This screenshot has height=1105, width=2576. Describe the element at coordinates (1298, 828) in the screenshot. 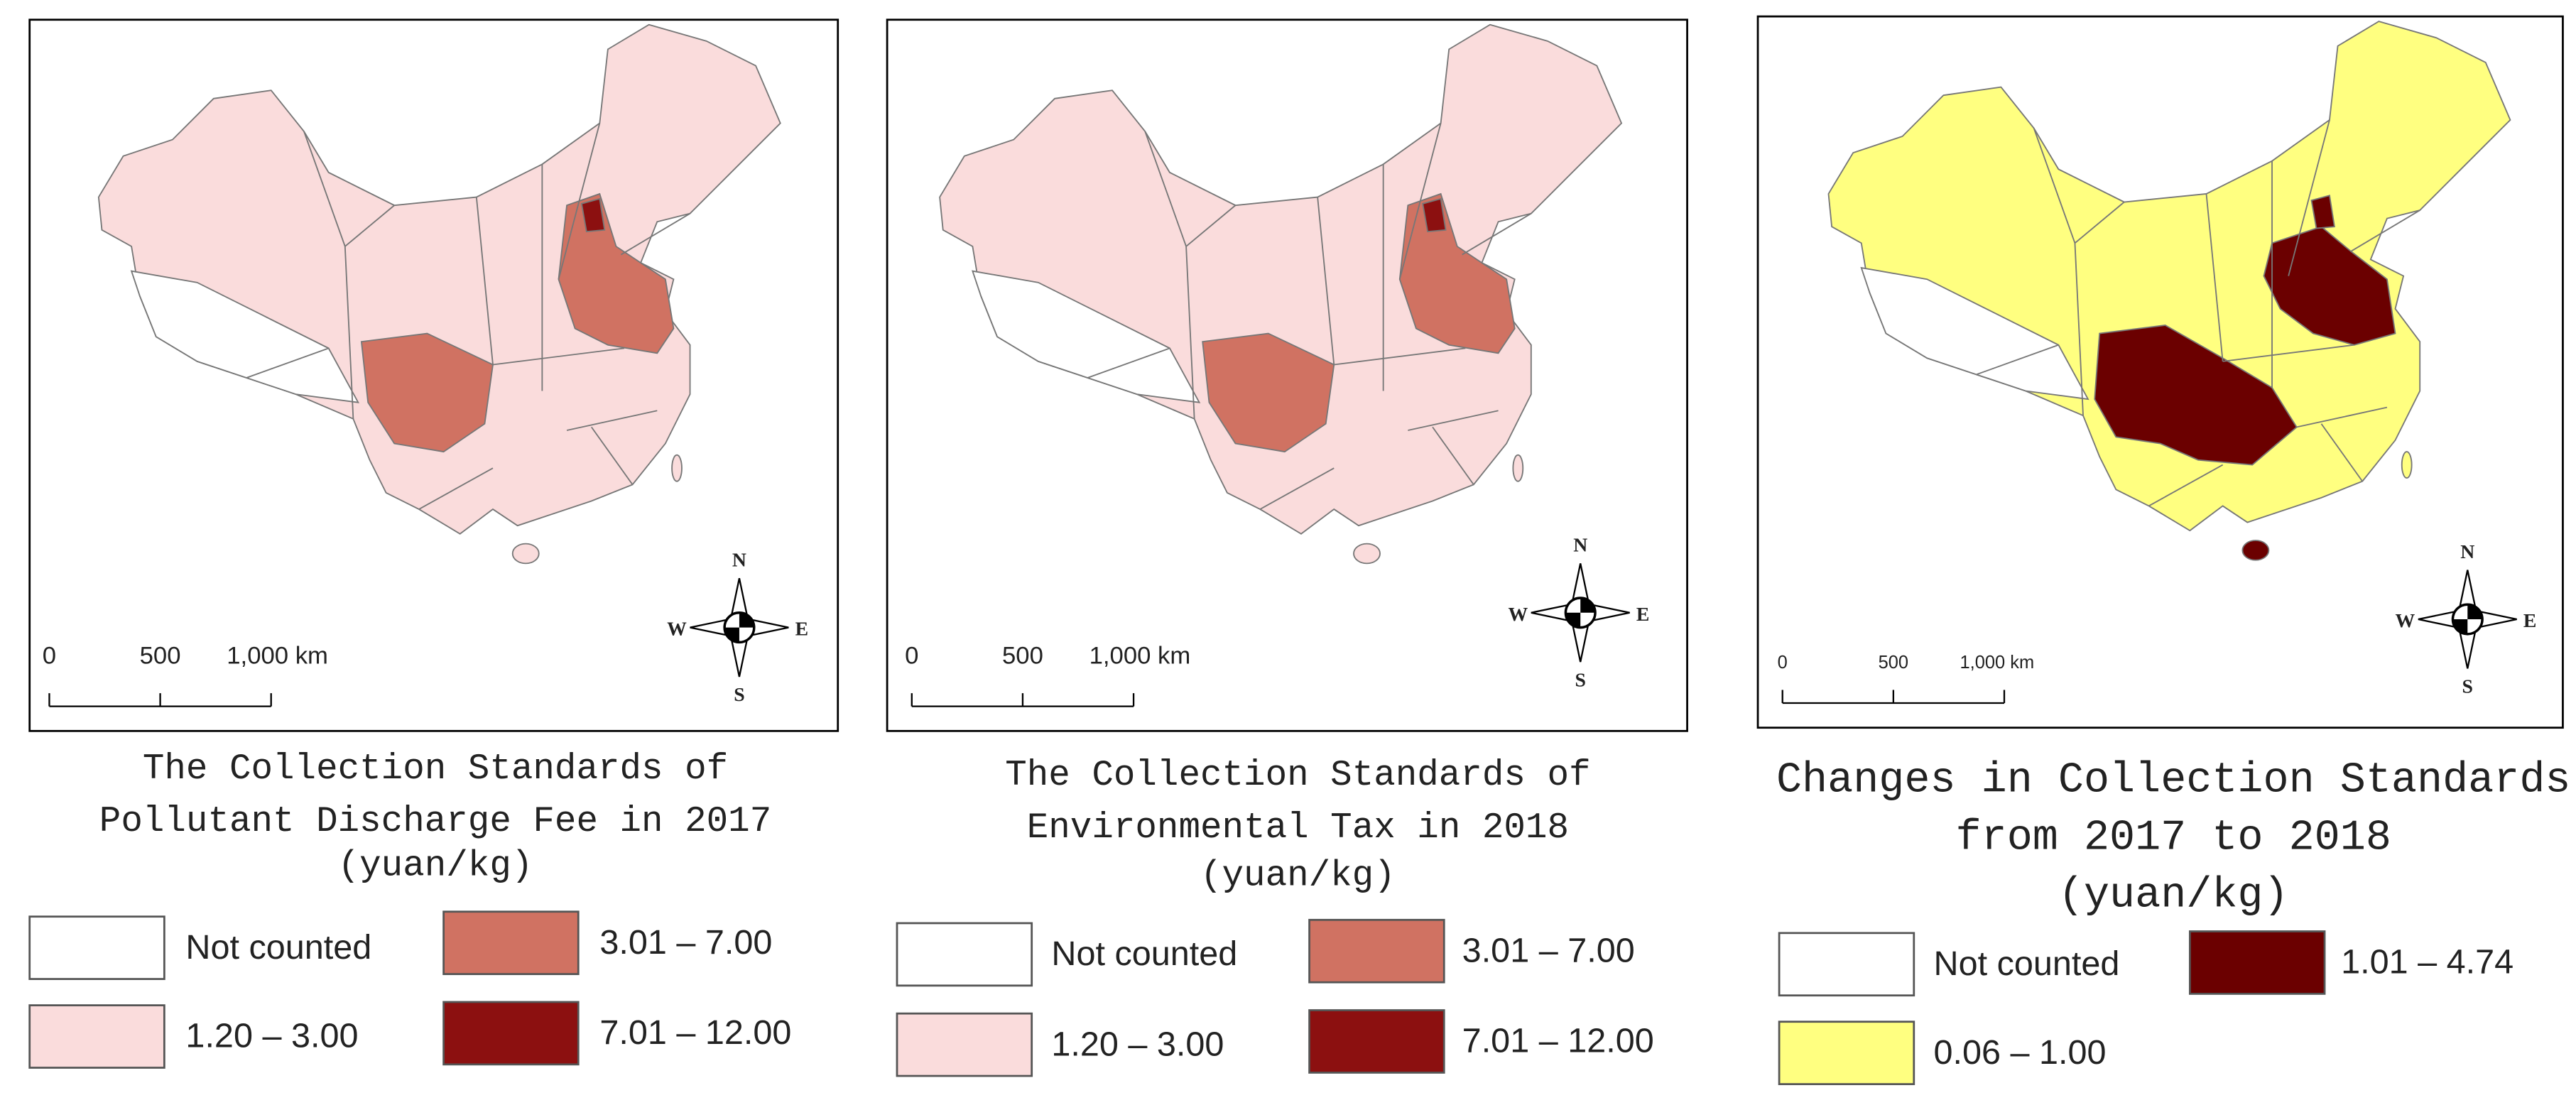

I see `caption: Environmental Tax in 2018` at that location.